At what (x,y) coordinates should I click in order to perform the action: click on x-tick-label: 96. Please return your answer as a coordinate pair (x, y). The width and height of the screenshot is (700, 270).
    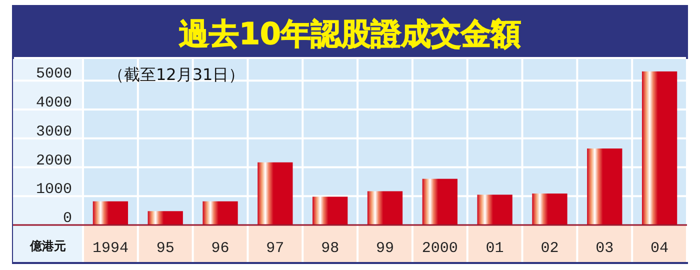
    Looking at the image, I should click on (220, 248).